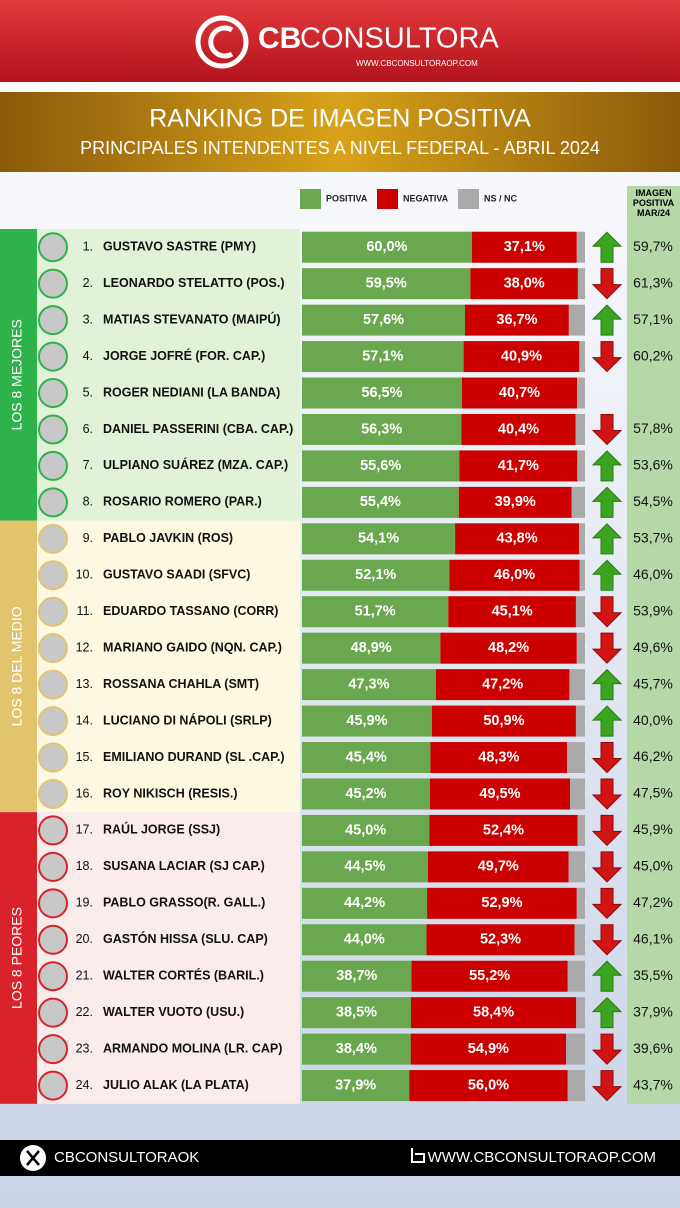 The width and height of the screenshot is (680, 1208). I want to click on name: RAÚL JORGE (SSJ), so click(161, 829).